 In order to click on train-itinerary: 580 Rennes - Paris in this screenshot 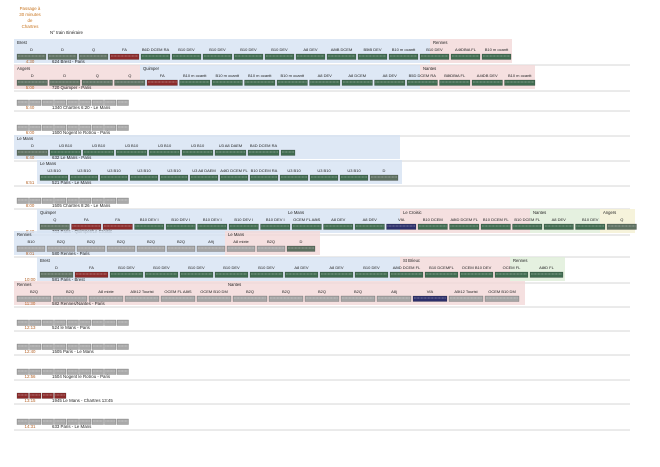, I will do `click(71, 253)`.